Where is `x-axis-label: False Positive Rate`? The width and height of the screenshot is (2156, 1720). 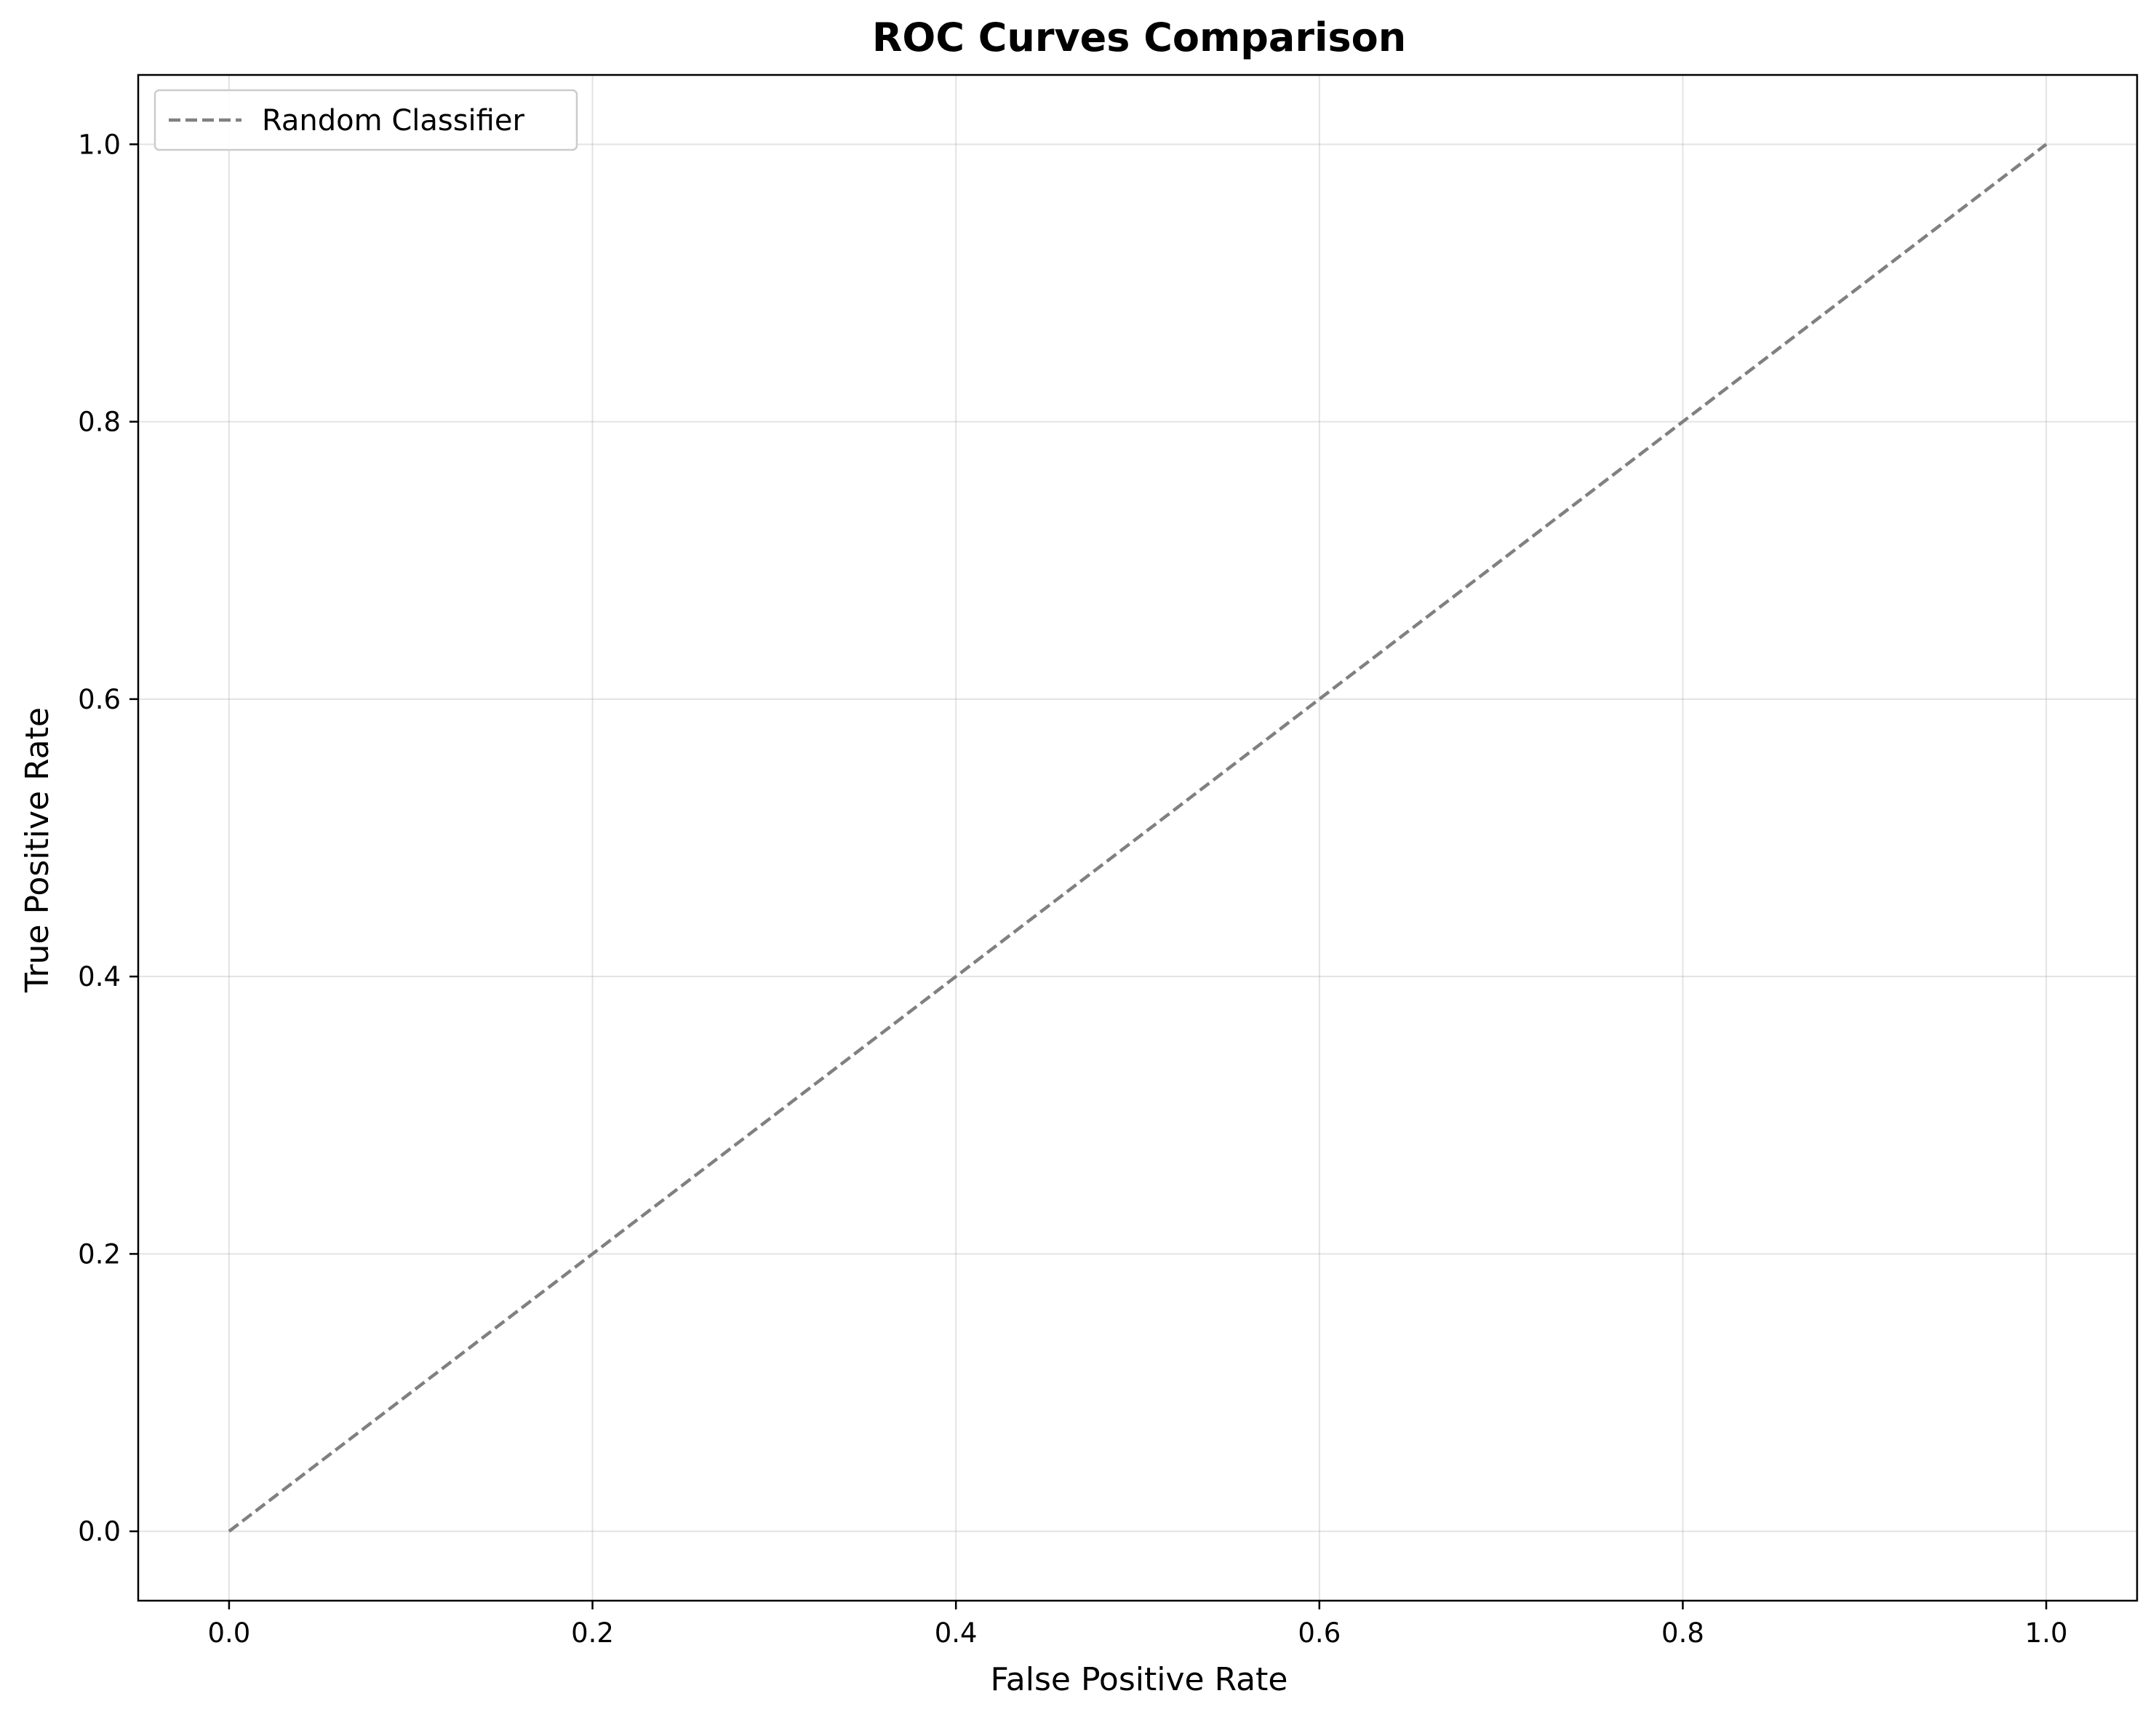
x-axis-label: False Positive Rate is located at coordinates (1139, 1680).